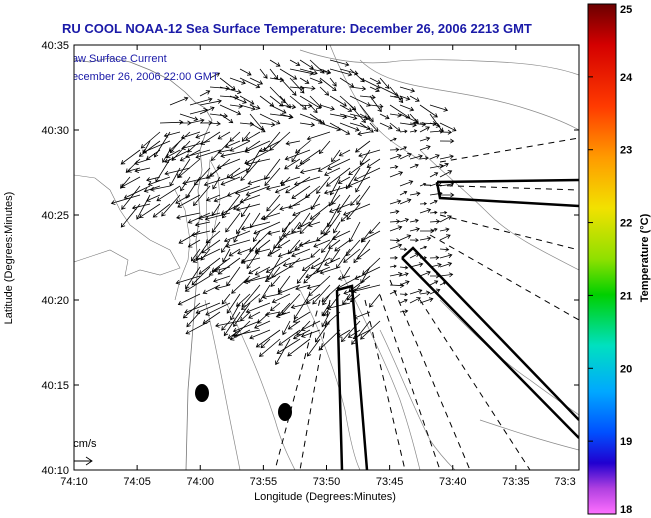  I want to click on colorbar-tick-label: 25, so click(626, 10).